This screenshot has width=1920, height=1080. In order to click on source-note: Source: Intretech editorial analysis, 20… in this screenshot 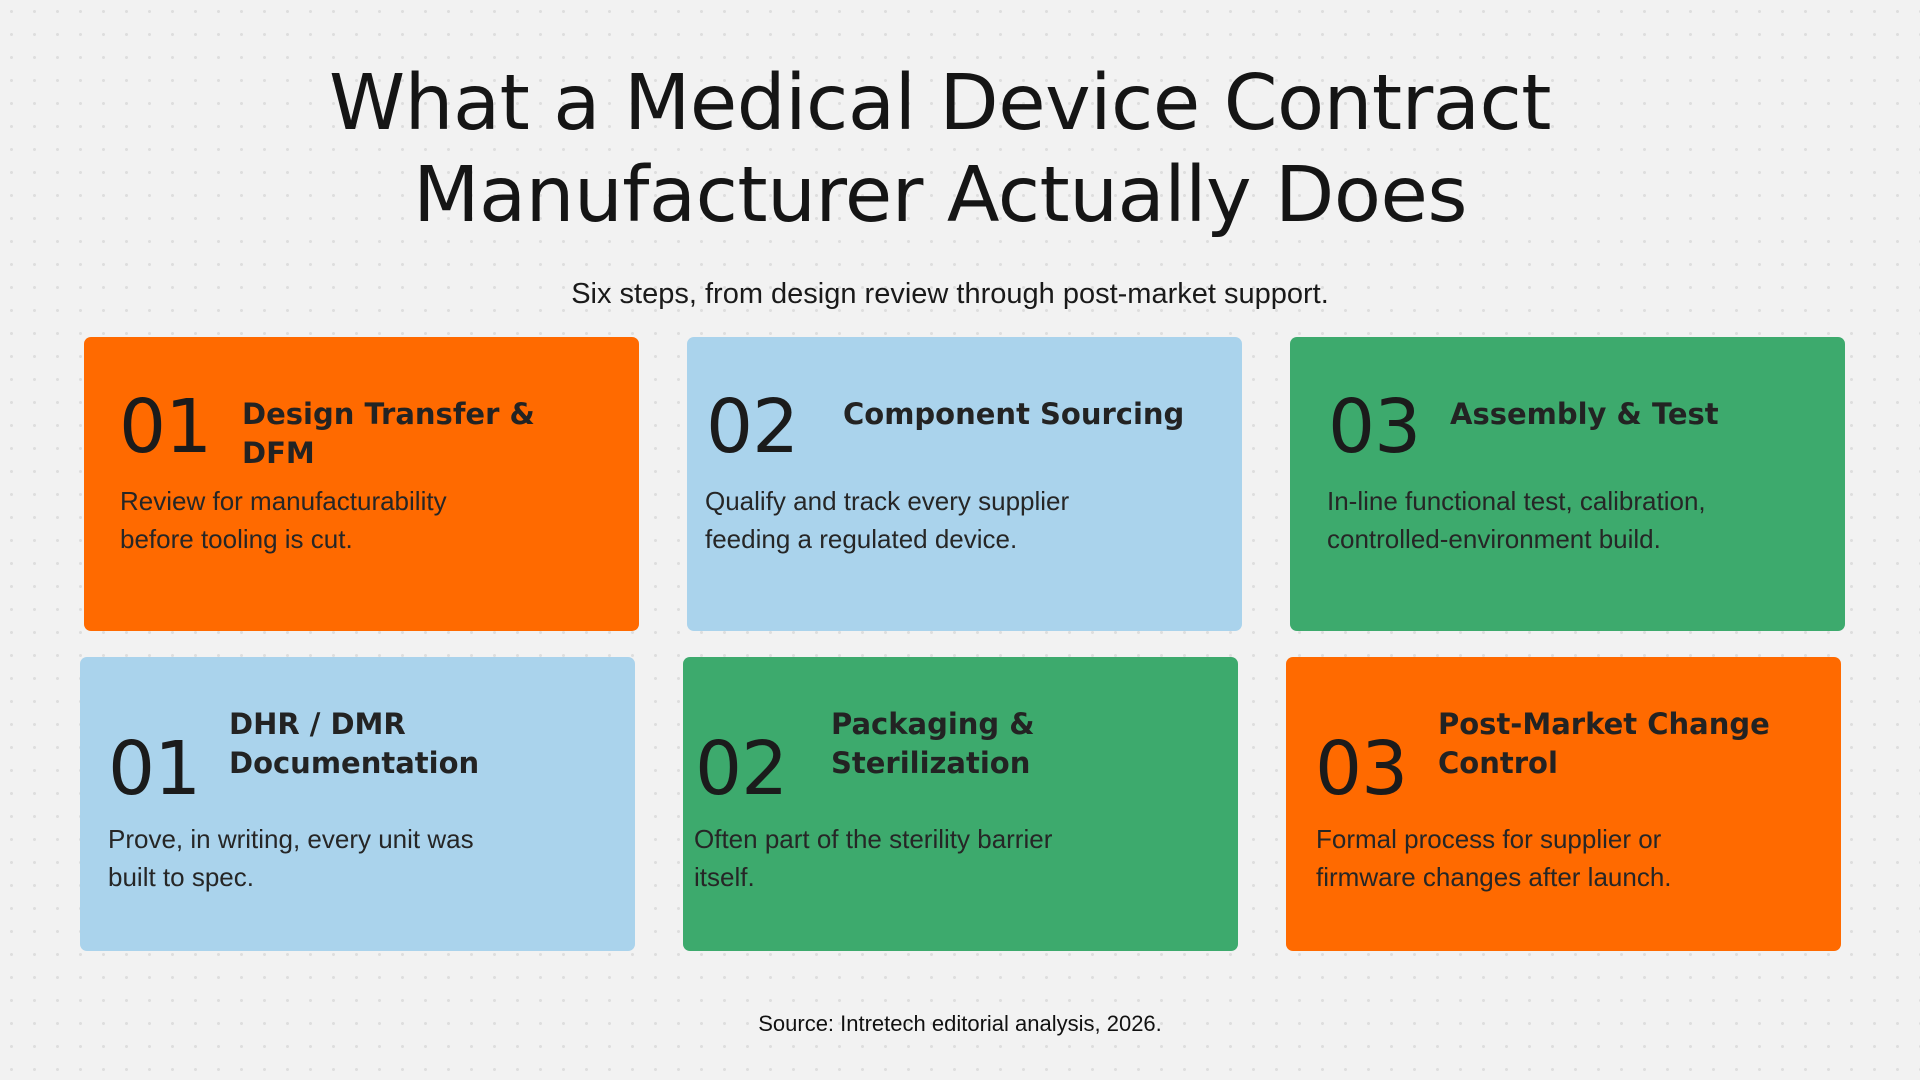, I will do `click(960, 1023)`.